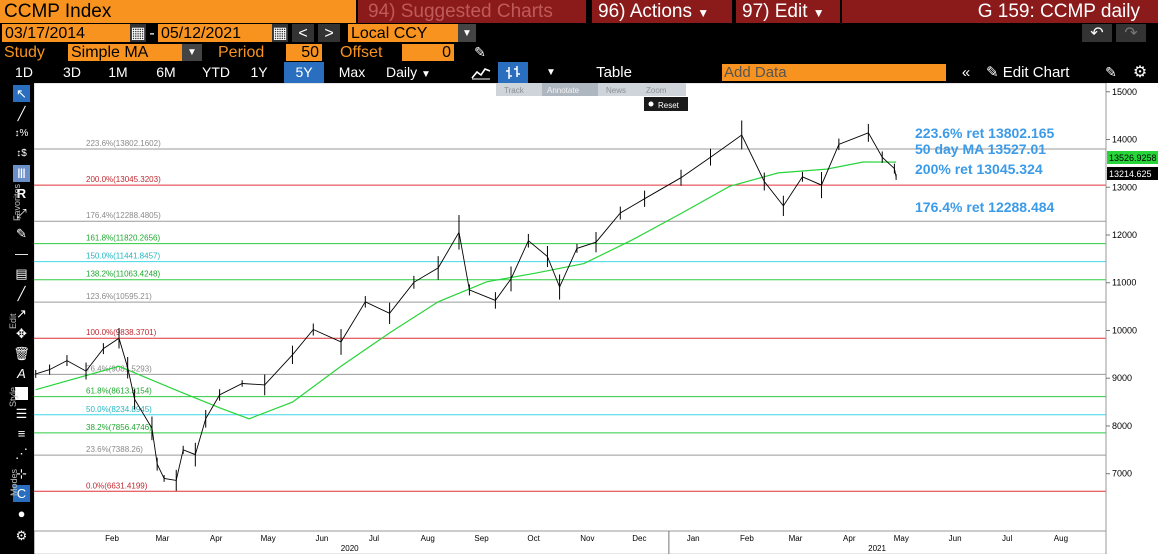 The width and height of the screenshot is (1158, 554). I want to click on dollar-tool-icon: ↕$, so click(21, 153).